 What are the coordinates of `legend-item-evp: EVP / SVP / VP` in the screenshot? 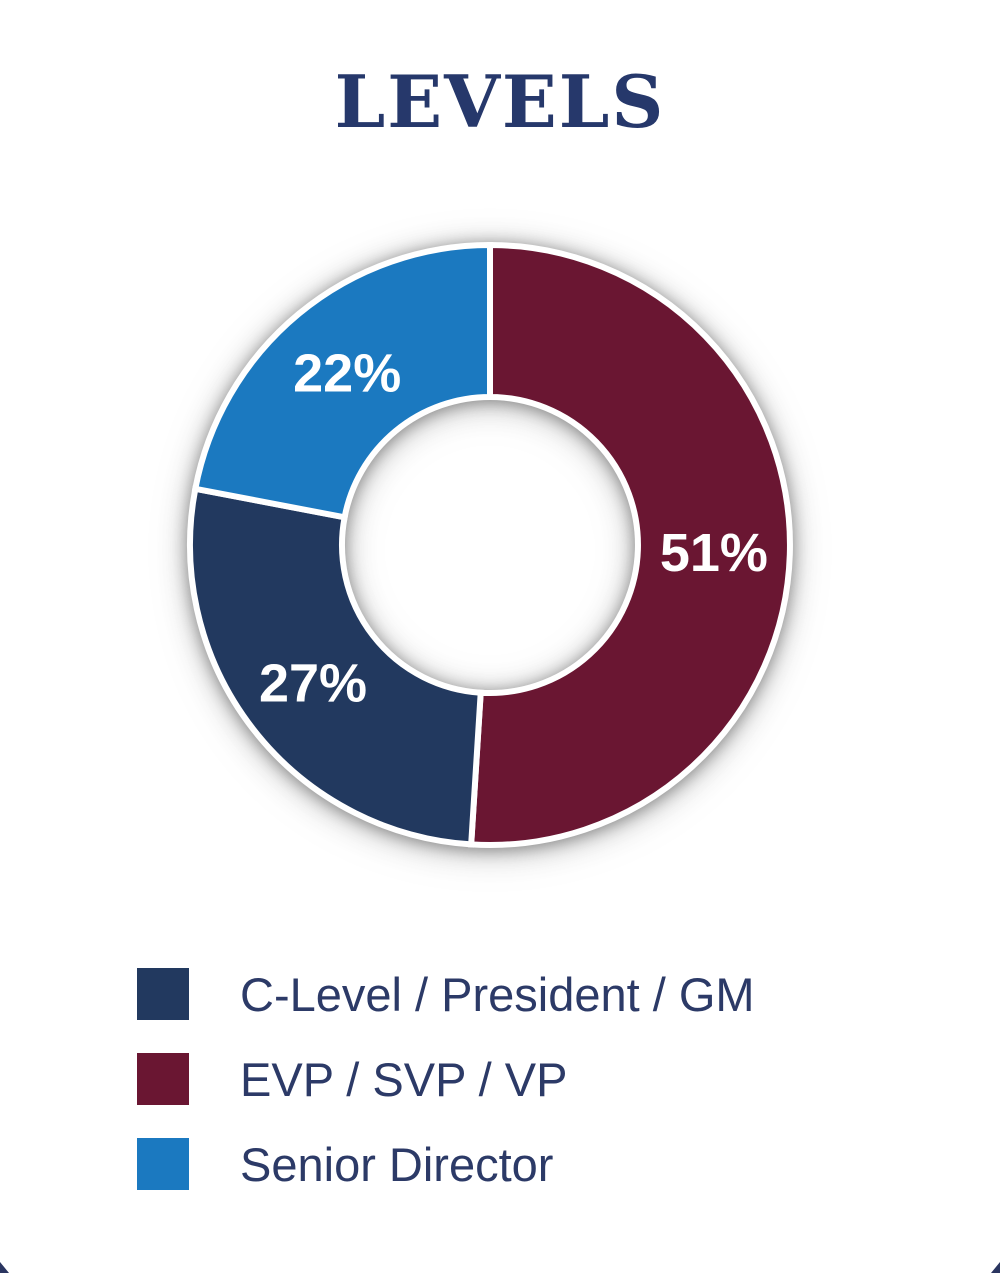 It's located at (446, 1079).